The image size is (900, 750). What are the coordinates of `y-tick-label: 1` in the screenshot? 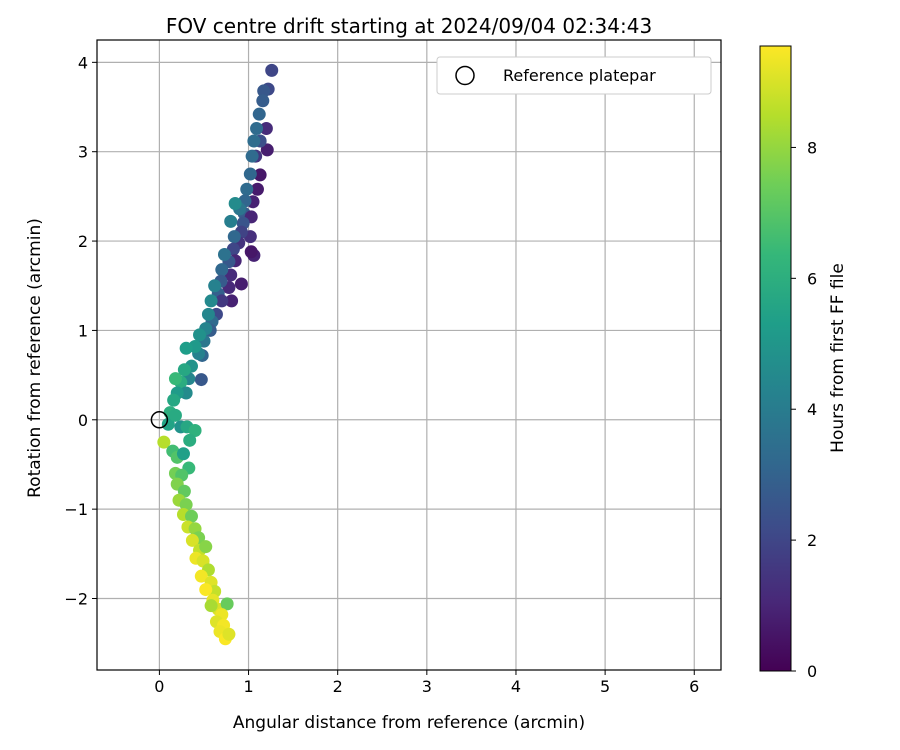 It's located at (83, 330).